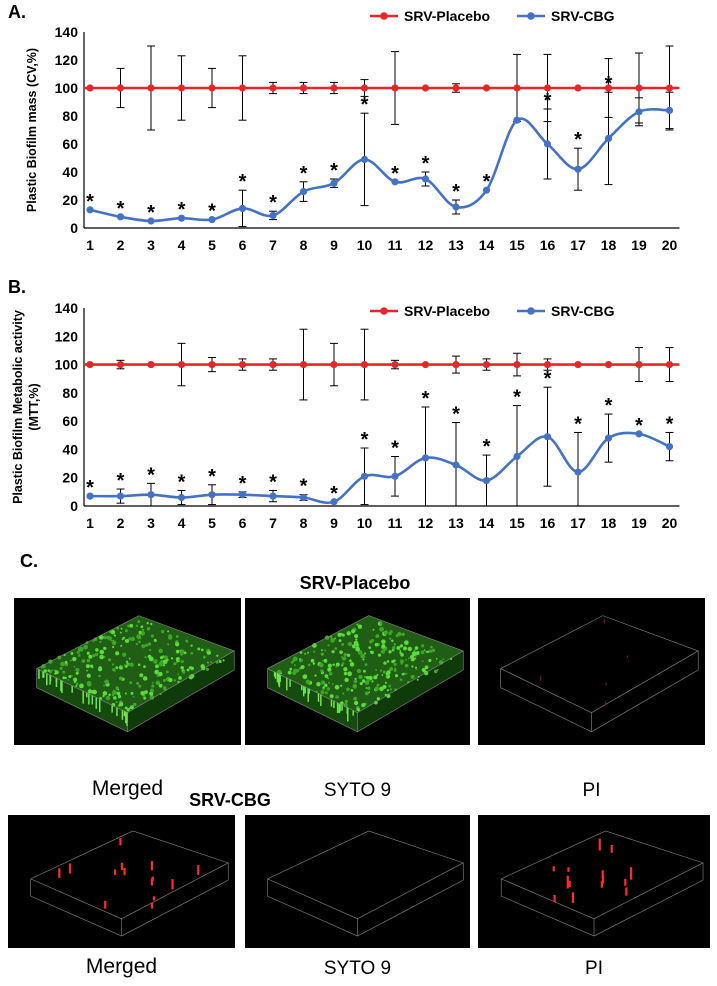 Image resolution: width=717 pixels, height=986 pixels. Describe the element at coordinates (67, 32) in the screenshot. I see `y-tick-label: 140` at that location.